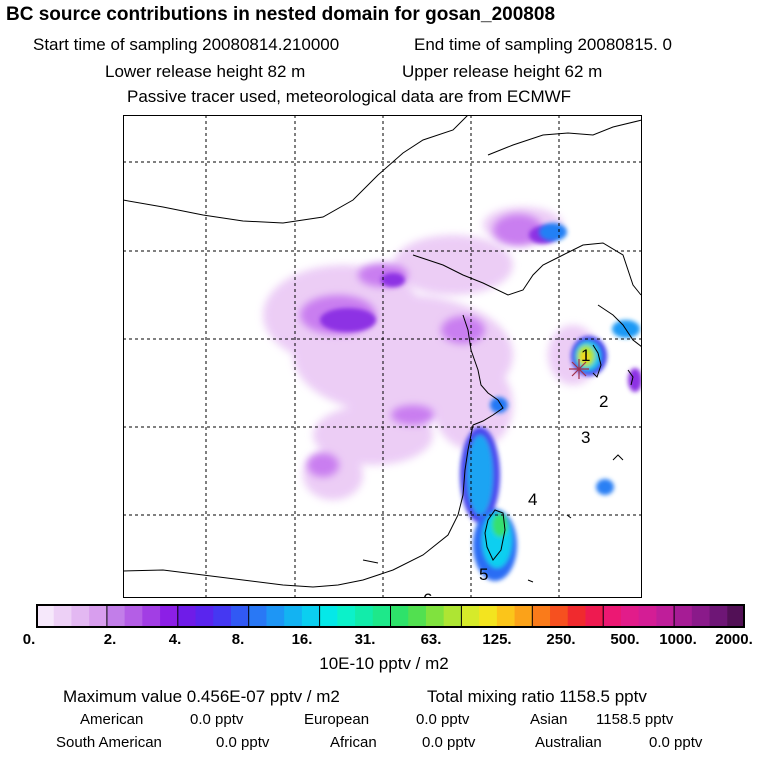 The height and width of the screenshot is (768, 768). What do you see at coordinates (205, 71) in the screenshot?
I see `lower-release-height: Lower release height 82 m` at bounding box center [205, 71].